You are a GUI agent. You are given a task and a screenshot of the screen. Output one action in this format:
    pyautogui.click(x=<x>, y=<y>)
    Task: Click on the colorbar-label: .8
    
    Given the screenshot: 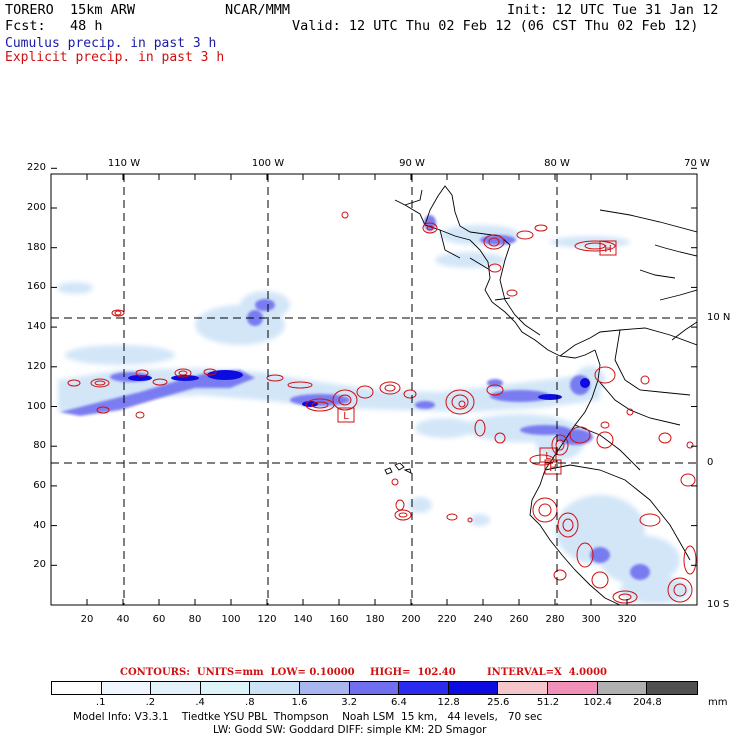 What is the action you would take?
    pyautogui.click(x=250, y=702)
    